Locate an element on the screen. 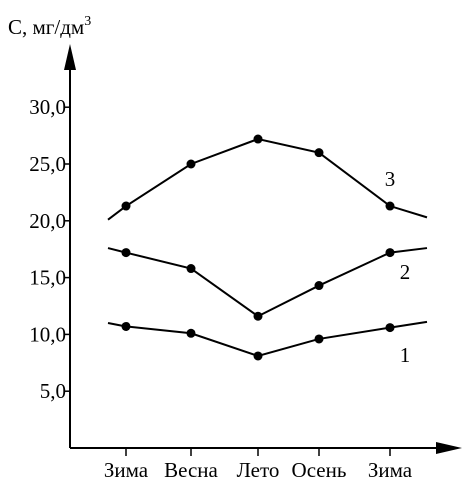 Image resolution: width=463 pixels, height=481 pixels. y-axis-arrow-icon is located at coordinates (70, 57).